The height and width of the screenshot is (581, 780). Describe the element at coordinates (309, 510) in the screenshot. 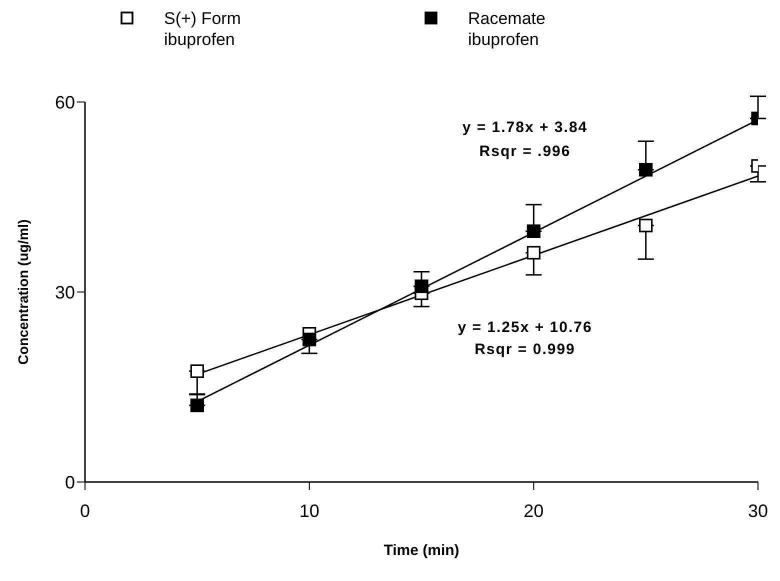

I see `x-tick-label: 10` at that location.